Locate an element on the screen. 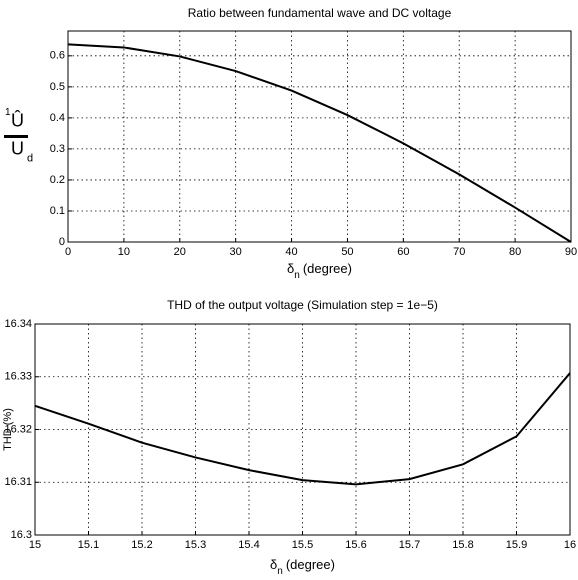 This screenshot has height=580, width=578. y-tick-label: 16.3 is located at coordinates (21, 535).